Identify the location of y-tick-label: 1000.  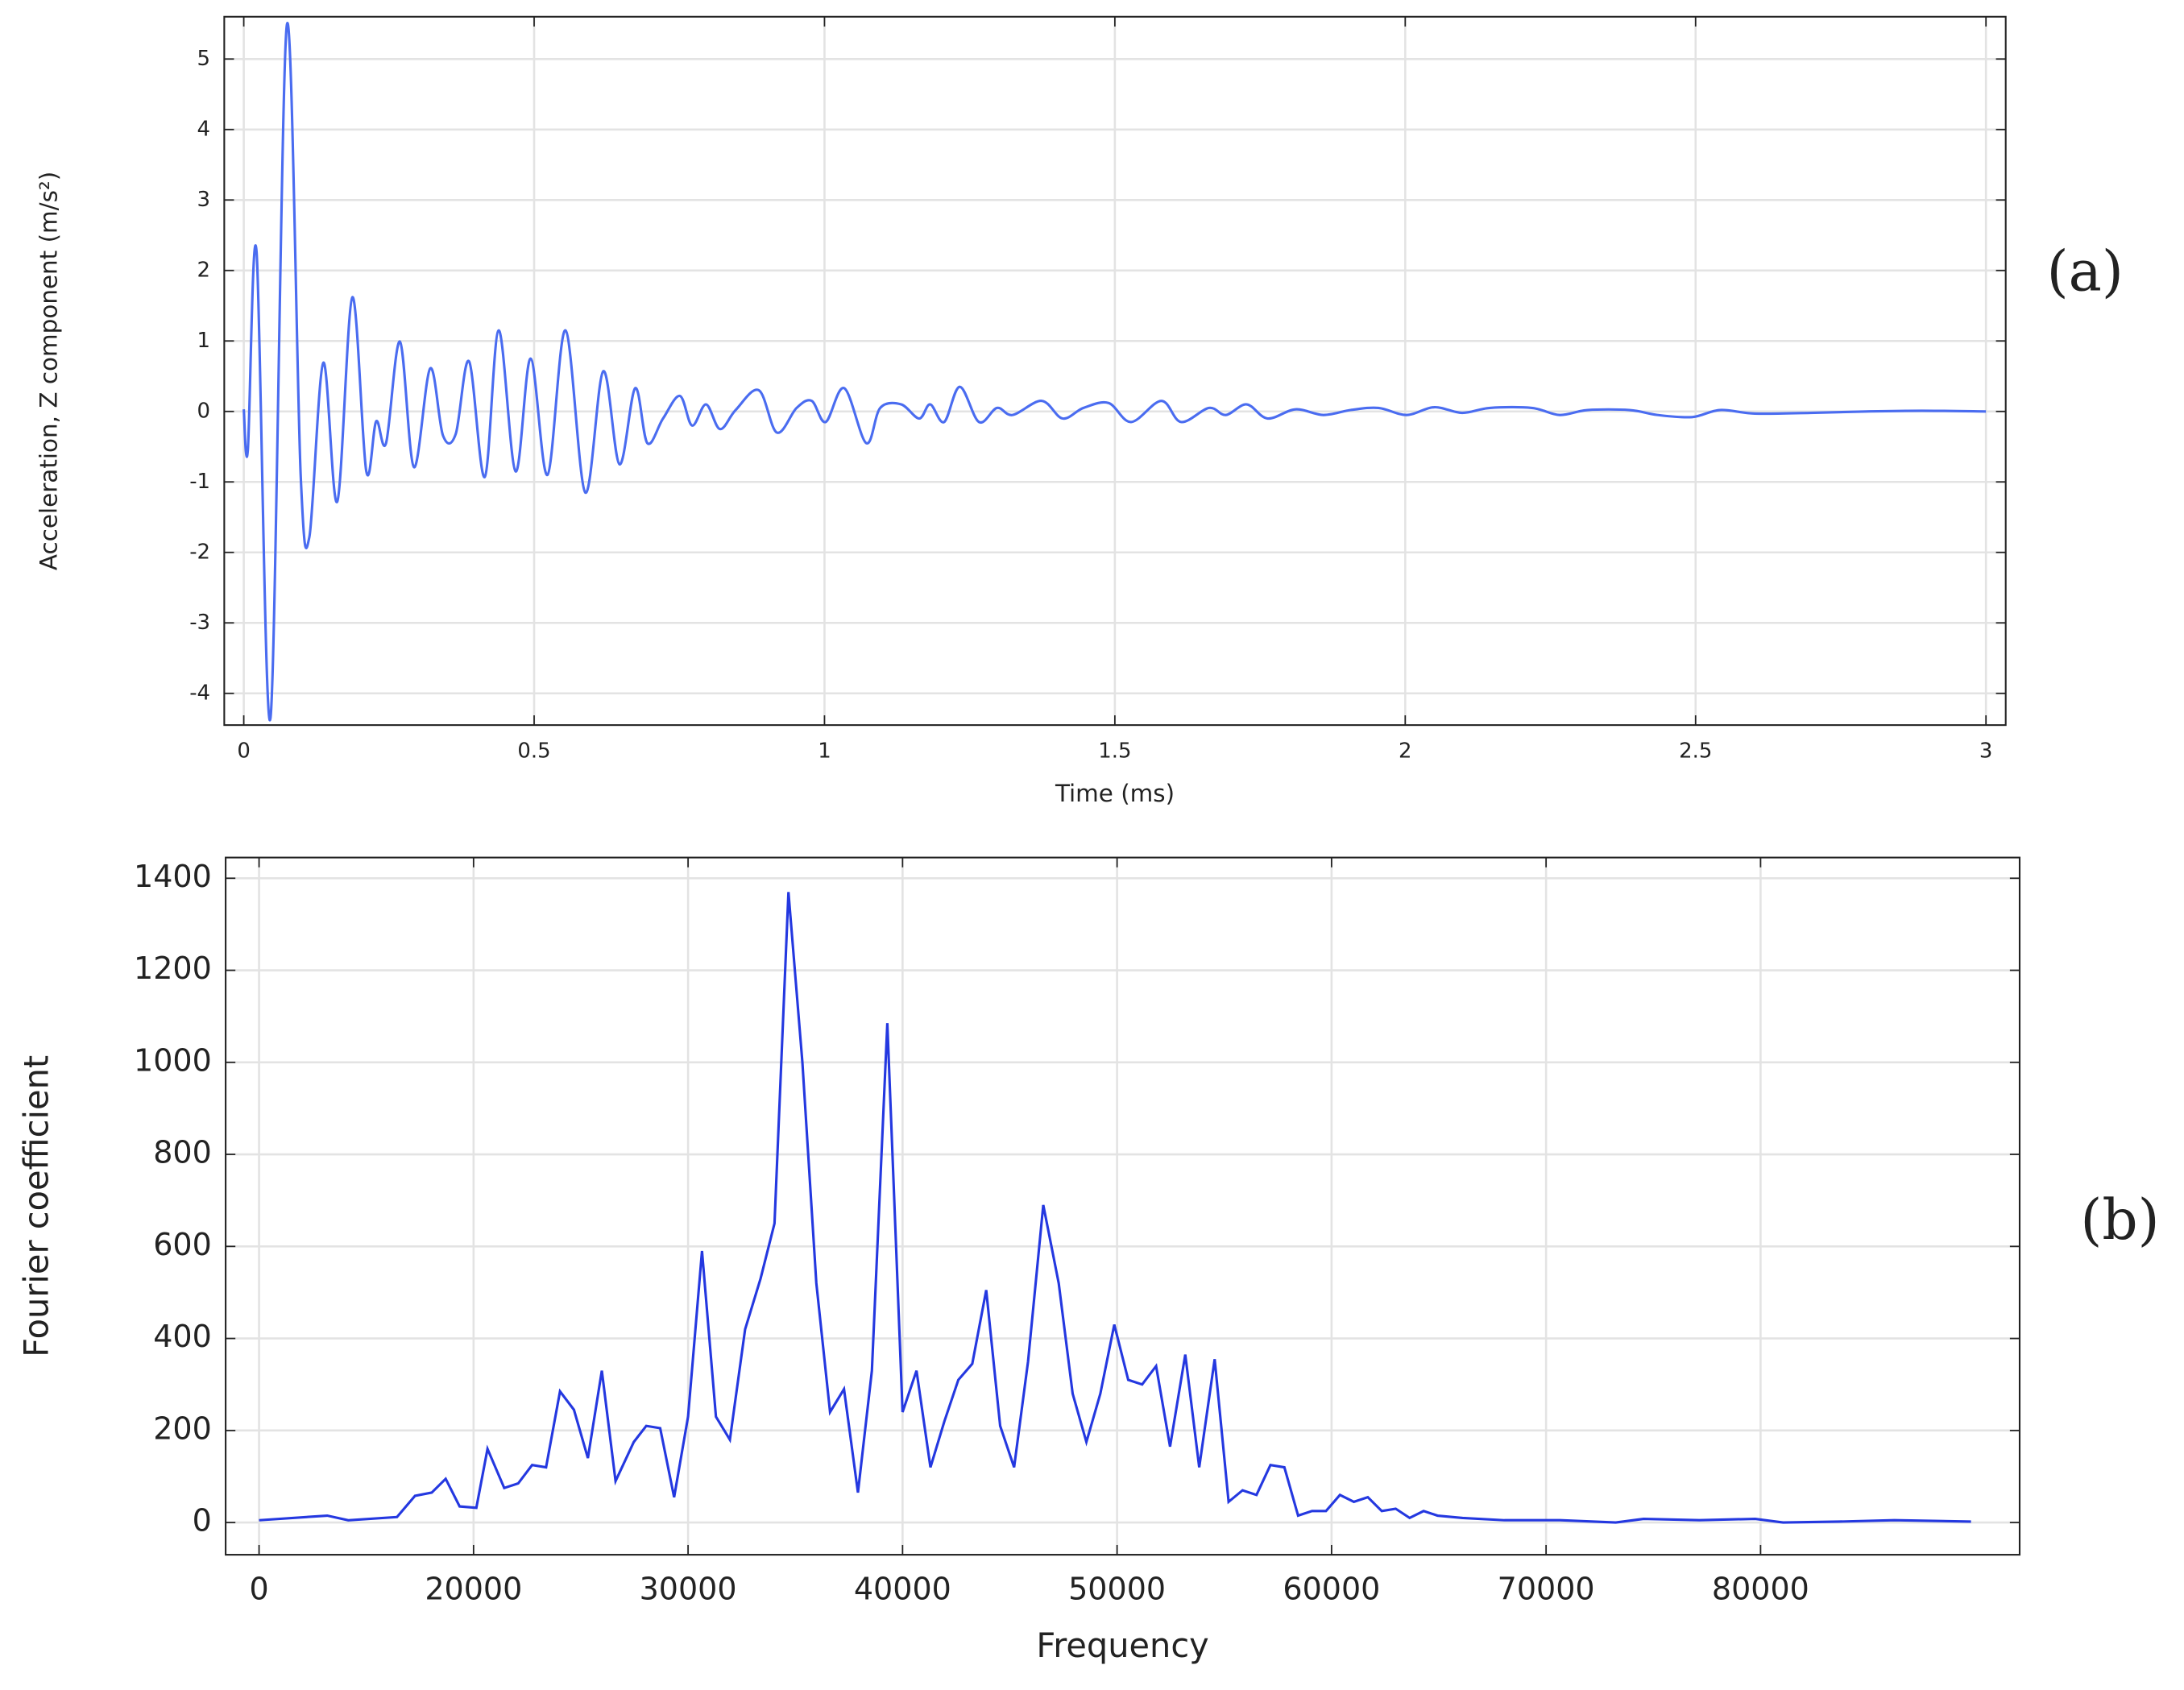
(173, 1060).